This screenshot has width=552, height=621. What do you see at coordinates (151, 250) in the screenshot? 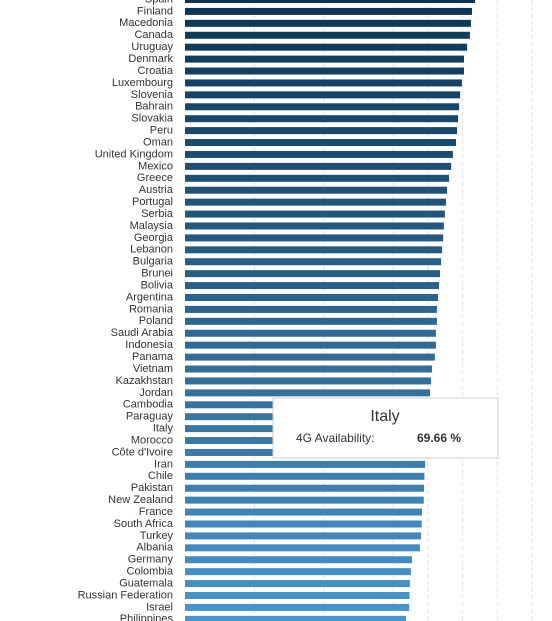
I see `y-tick-label: Lebanon` at bounding box center [151, 250].